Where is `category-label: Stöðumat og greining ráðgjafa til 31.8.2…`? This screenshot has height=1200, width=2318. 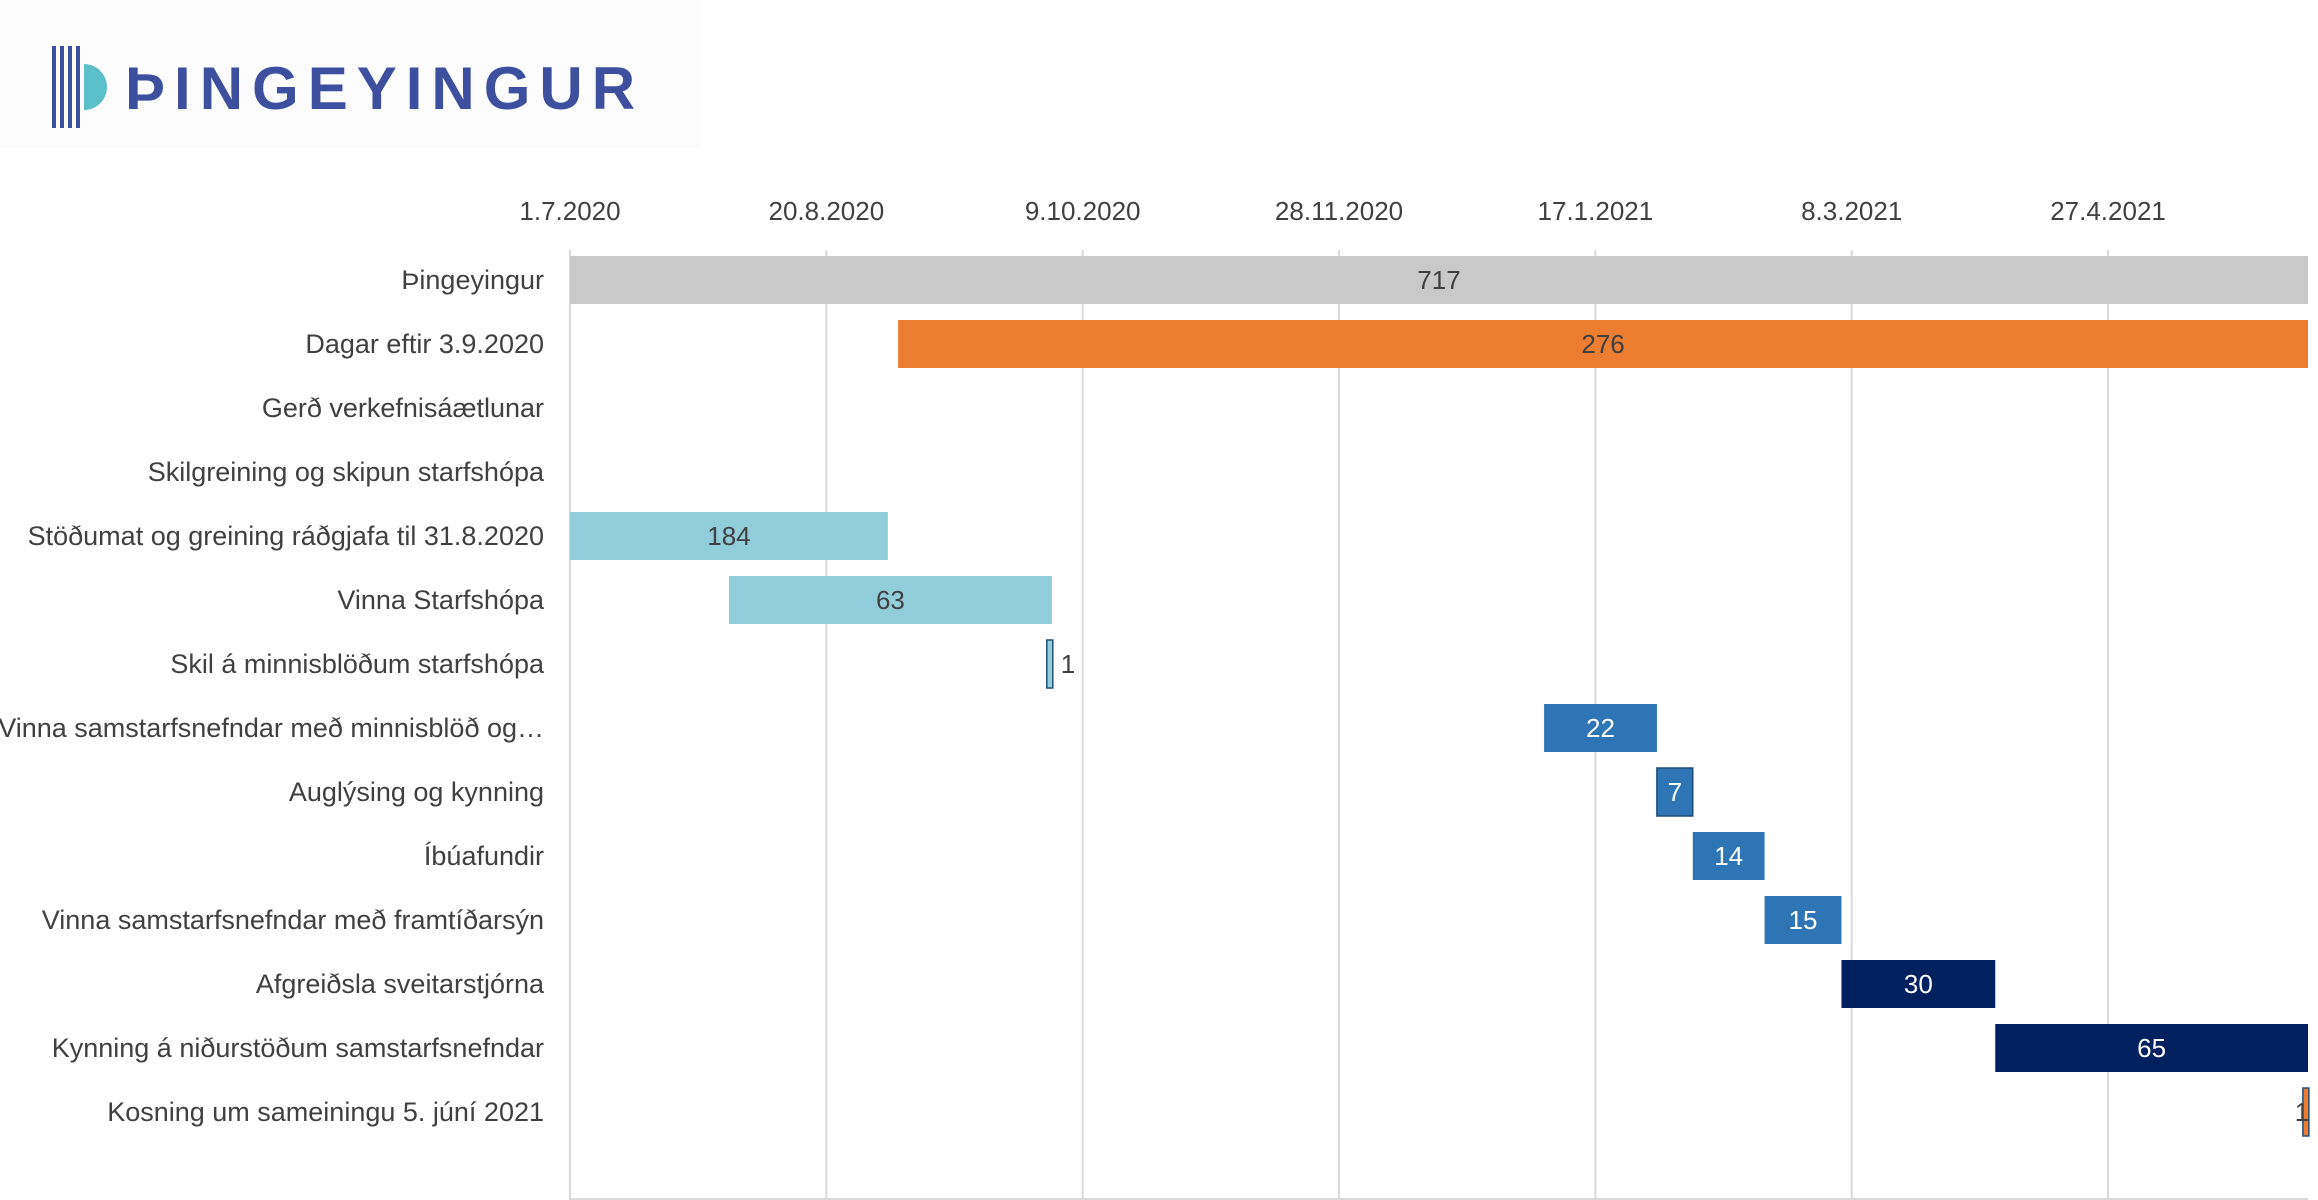
category-label: Stöðumat og greining ráðgjafa til 31.8.2… is located at coordinates (286, 536).